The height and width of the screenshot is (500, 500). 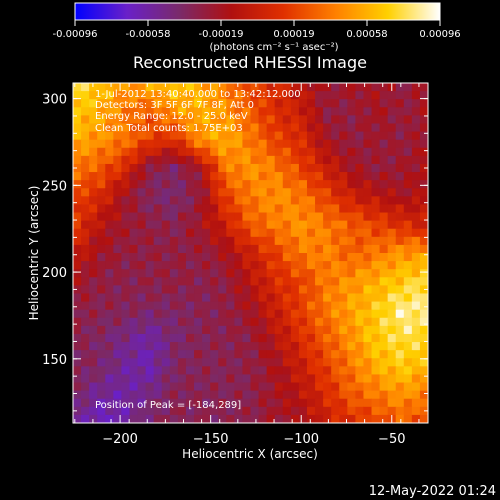 I want to click on colorbar-unit-label: (photons cm⁻² s⁻¹ asec⁻²), so click(x=273, y=47).